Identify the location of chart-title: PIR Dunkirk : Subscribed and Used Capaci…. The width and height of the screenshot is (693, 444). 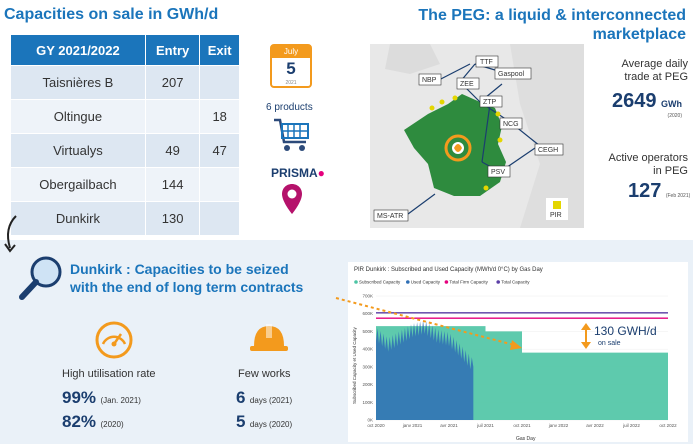
(448, 270).